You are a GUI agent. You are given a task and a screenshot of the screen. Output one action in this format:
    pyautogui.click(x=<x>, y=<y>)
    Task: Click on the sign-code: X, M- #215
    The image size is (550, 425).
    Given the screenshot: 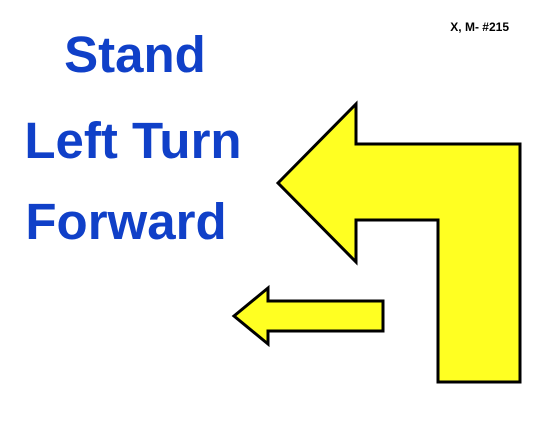 What is the action you would take?
    pyautogui.click(x=479, y=27)
    